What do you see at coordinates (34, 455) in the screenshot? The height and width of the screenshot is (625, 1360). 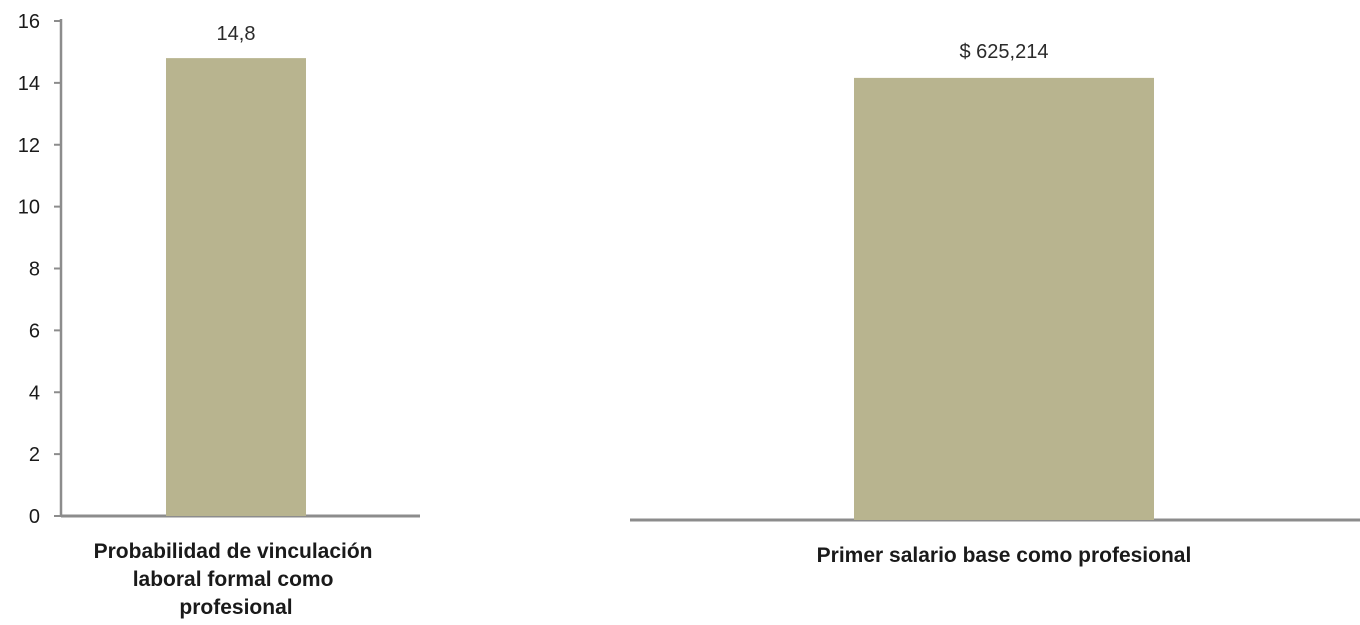 I see `y-tick-label: 2` at bounding box center [34, 455].